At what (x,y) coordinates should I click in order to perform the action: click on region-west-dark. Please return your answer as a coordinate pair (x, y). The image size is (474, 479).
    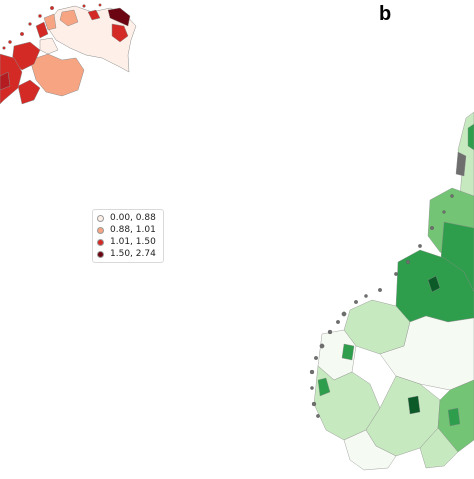
    Looking at the image, I should click on (348, 352).